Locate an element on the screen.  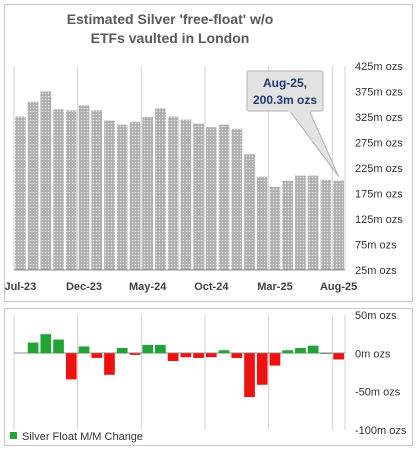
callout-label-line-1: Aug-25, is located at coordinates (285, 83).